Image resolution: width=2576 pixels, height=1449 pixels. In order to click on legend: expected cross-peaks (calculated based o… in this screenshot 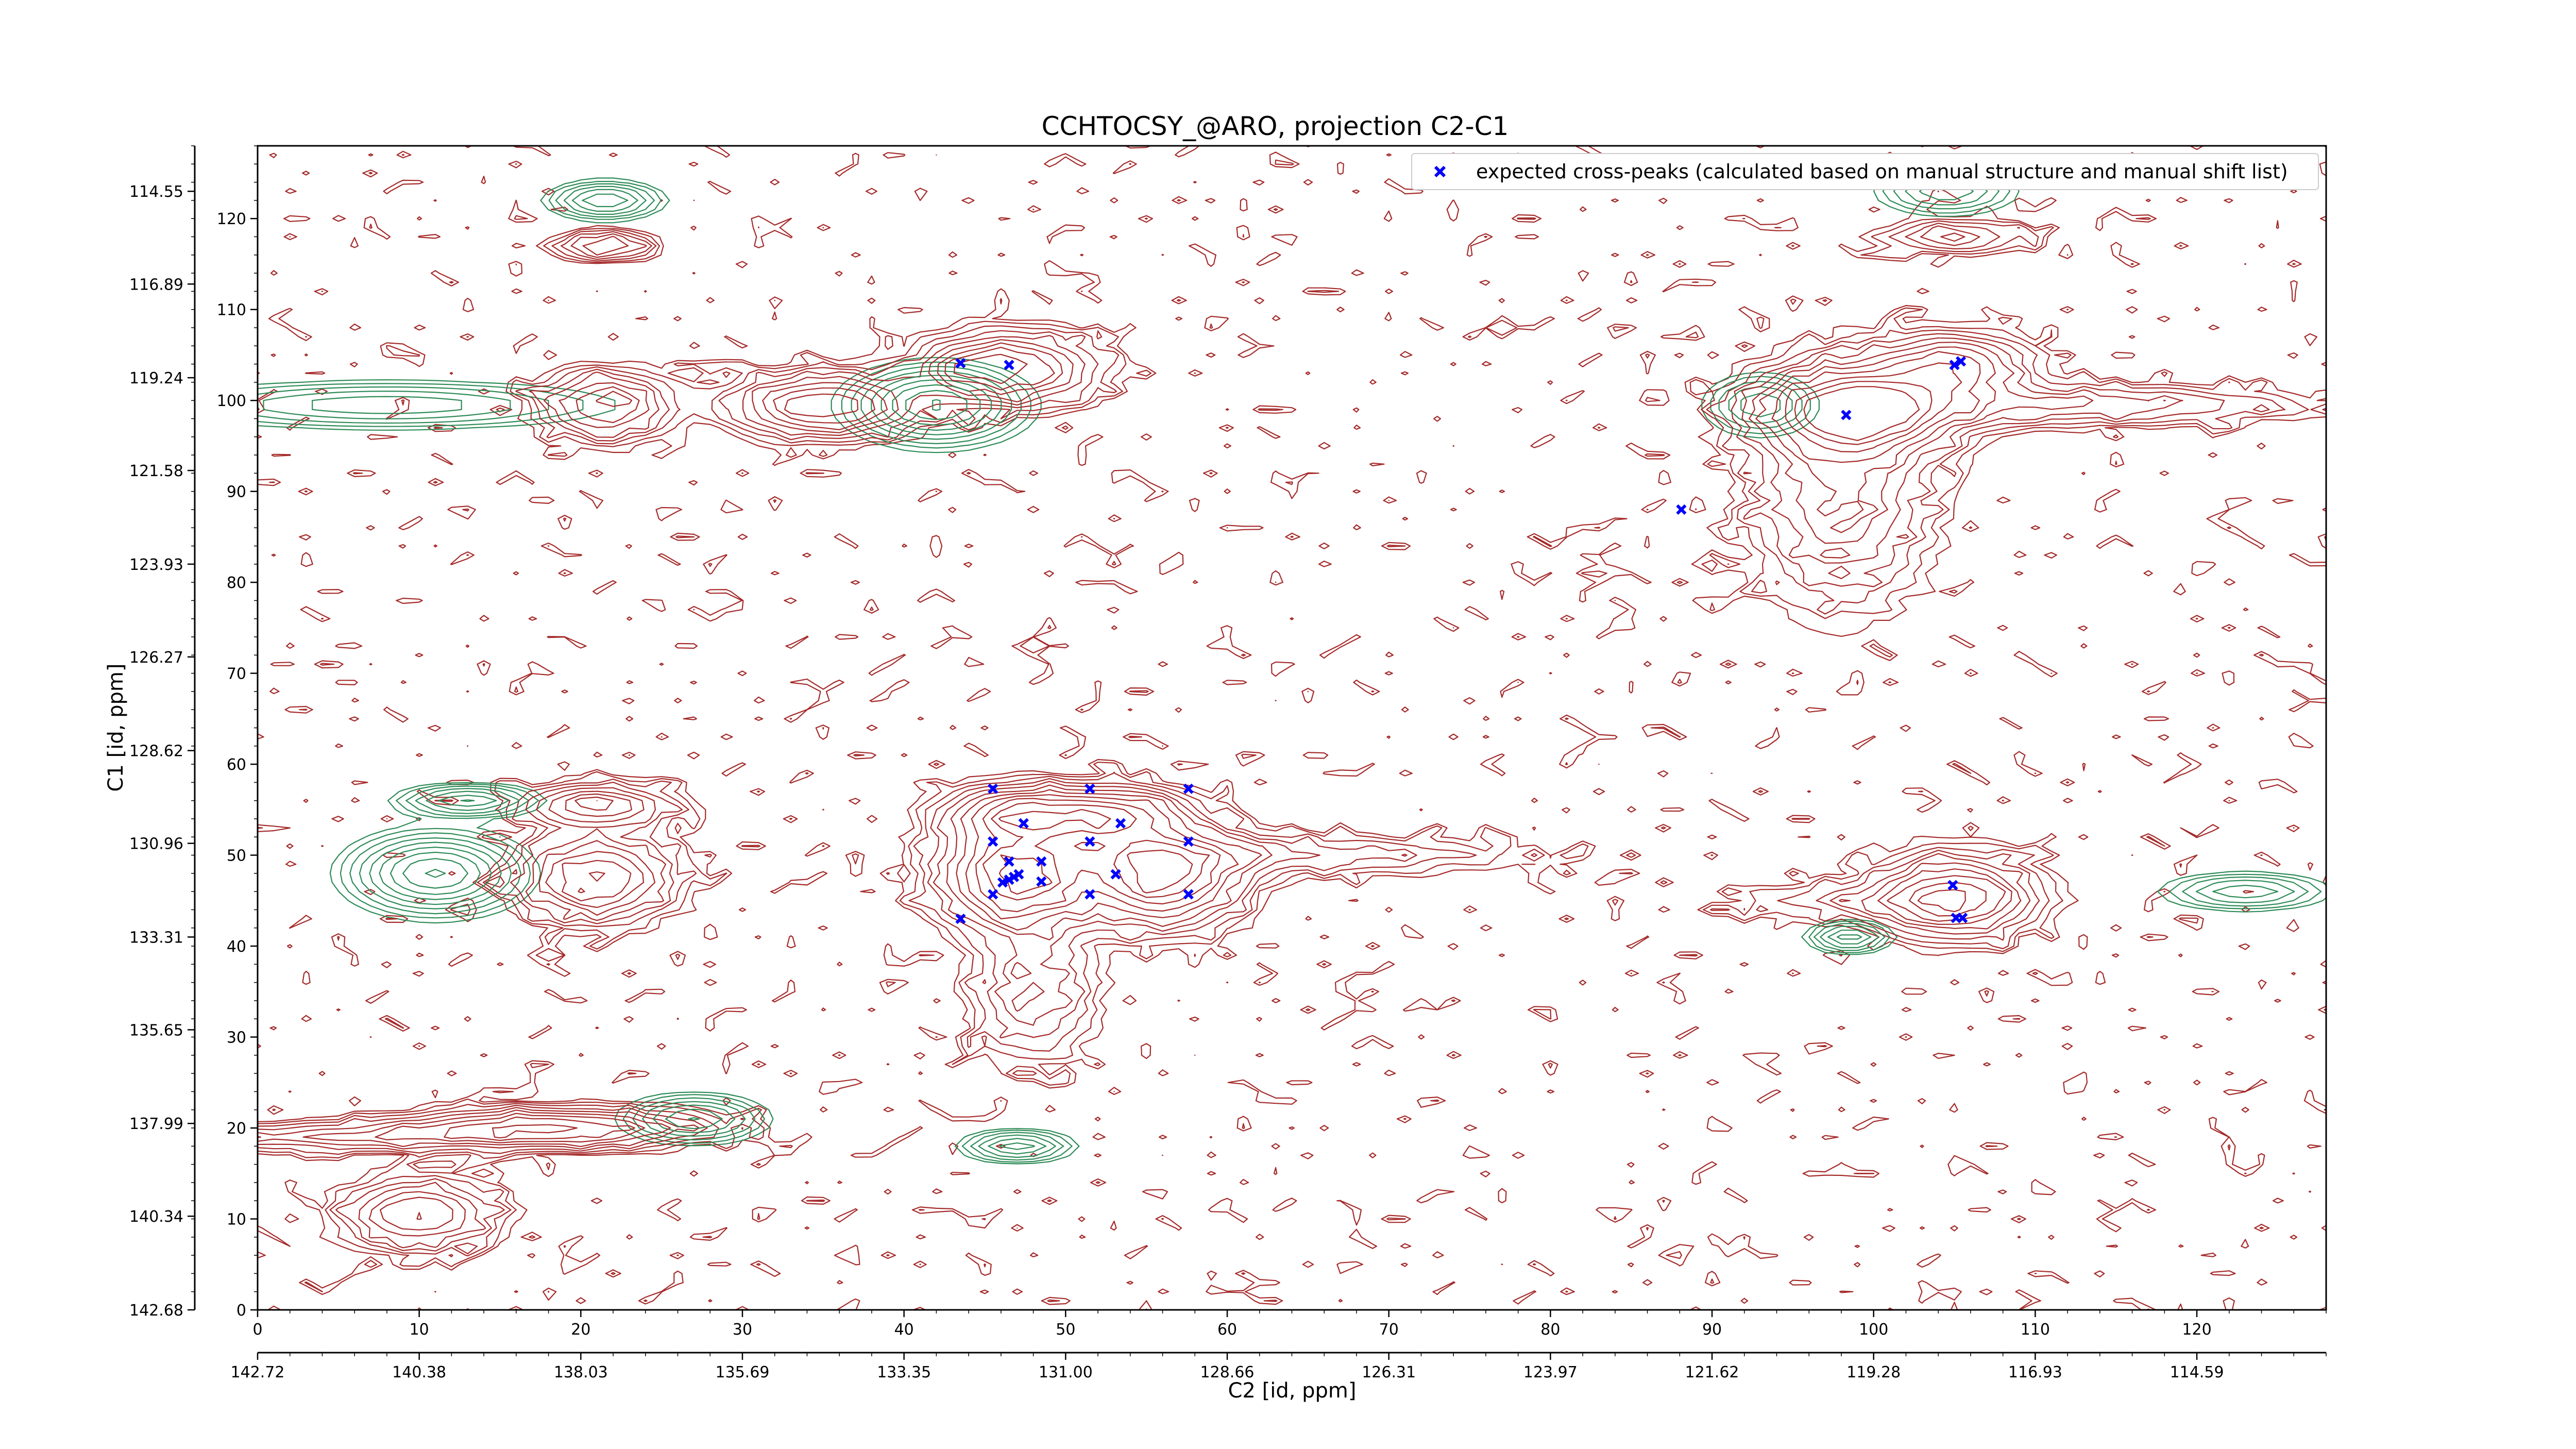, I will do `click(1865, 171)`.